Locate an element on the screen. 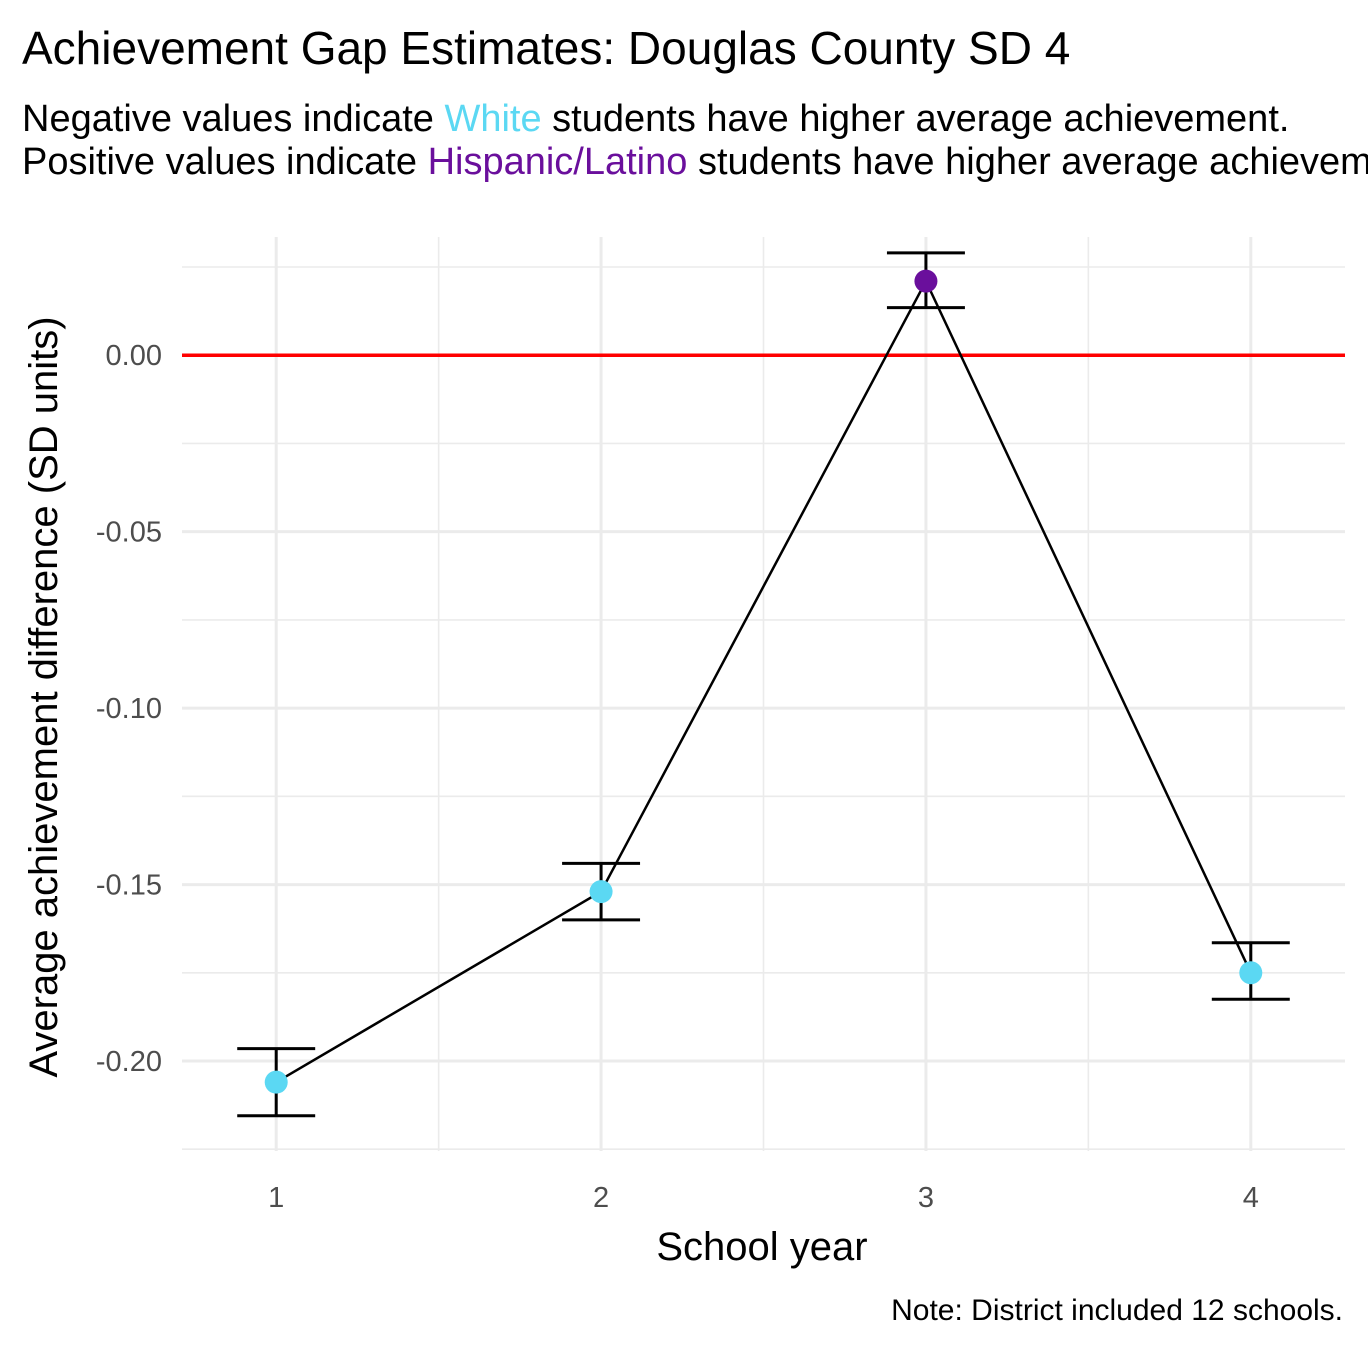 This screenshot has width=1368, height=1350. y-tick-label: -0.10 is located at coordinates (129, 709).